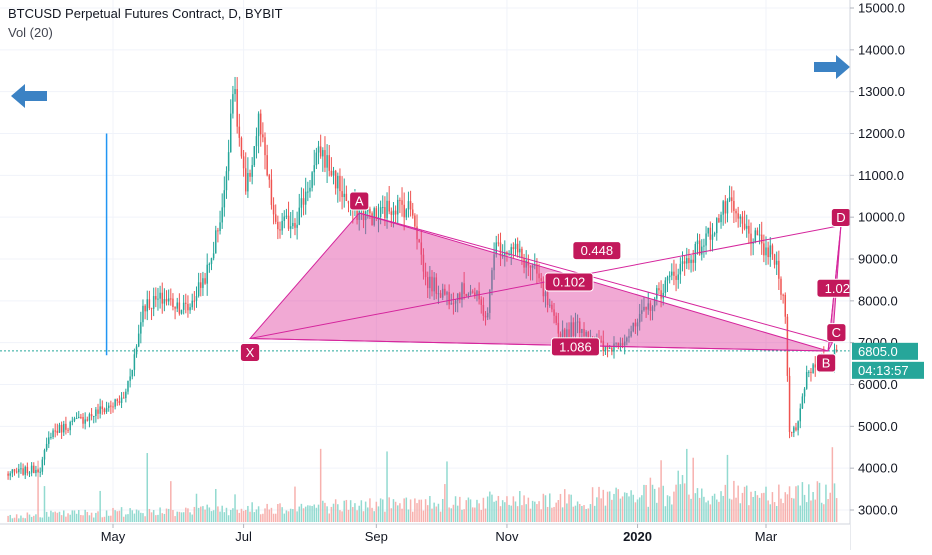 The height and width of the screenshot is (555, 932). What do you see at coordinates (832, 67) in the screenshot?
I see `arrow-right-icon` at bounding box center [832, 67].